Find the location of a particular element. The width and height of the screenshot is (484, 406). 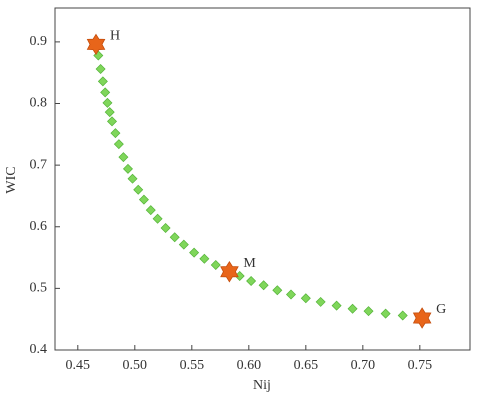

y-tick-label: 0.9 is located at coordinates (39, 41).